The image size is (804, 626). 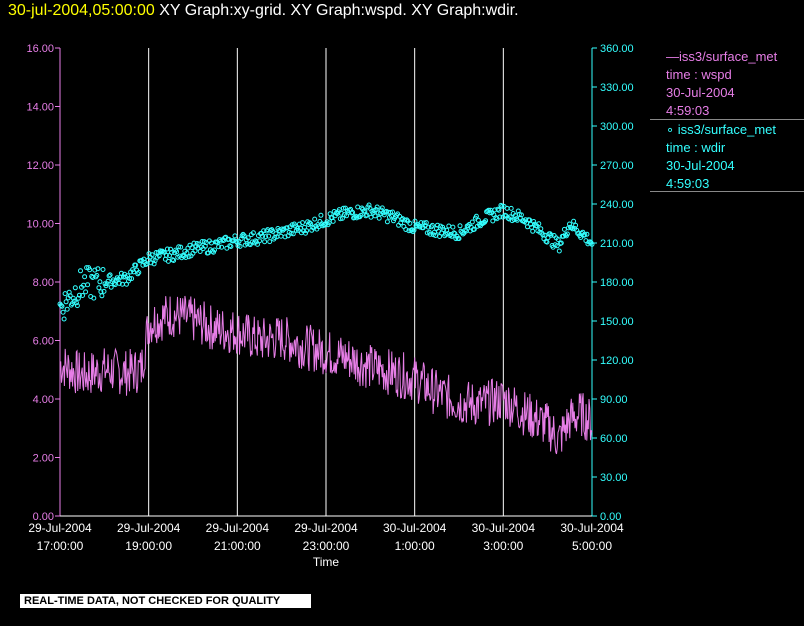 I want to click on y-right-tick-label: 210.00, so click(x=617, y=244).